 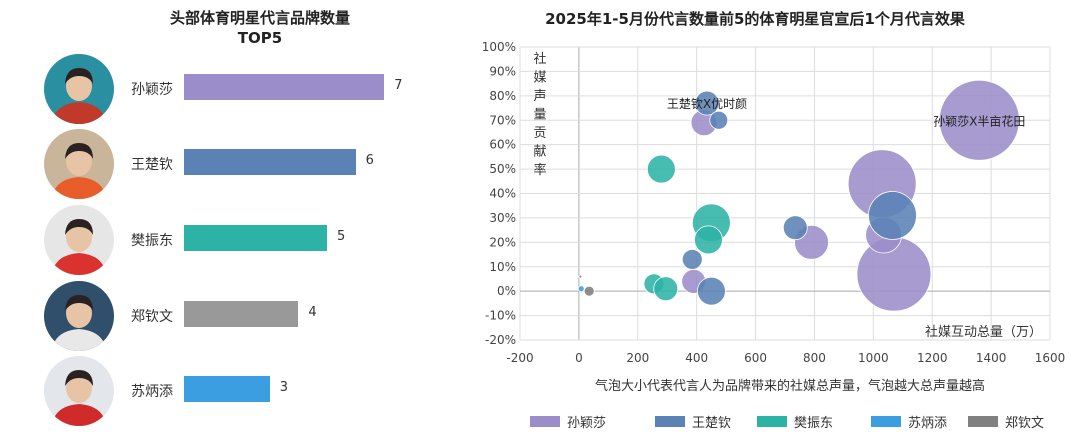 I want to click on y-axis-label-char: 献, so click(x=539, y=152).